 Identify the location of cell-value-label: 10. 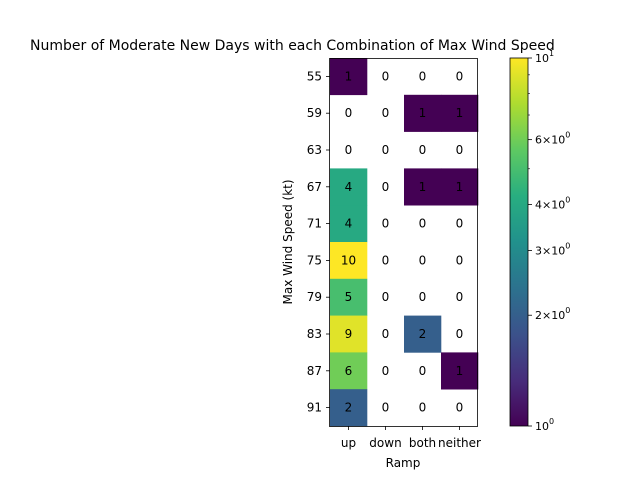
(348, 260).